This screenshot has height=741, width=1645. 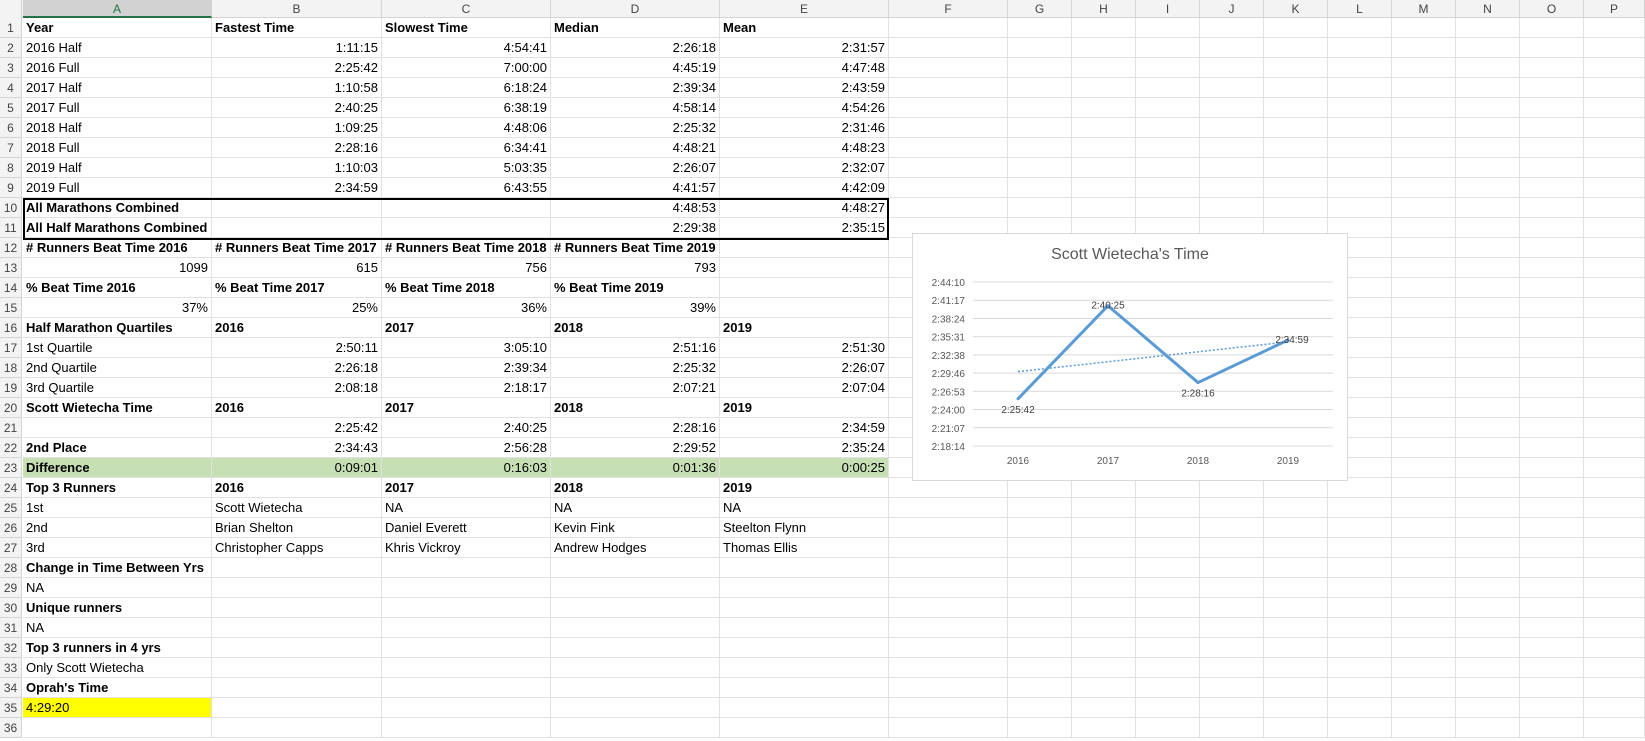 I want to click on cell-h35, so click(x=1104, y=708).